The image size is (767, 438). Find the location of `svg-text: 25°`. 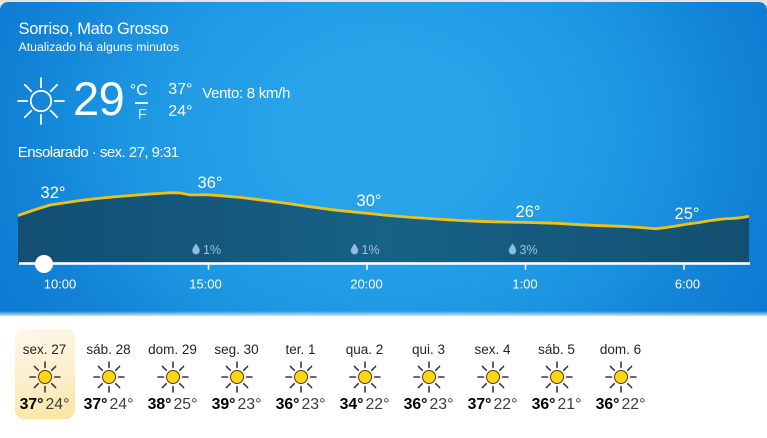

svg-text: 25° is located at coordinates (687, 214).